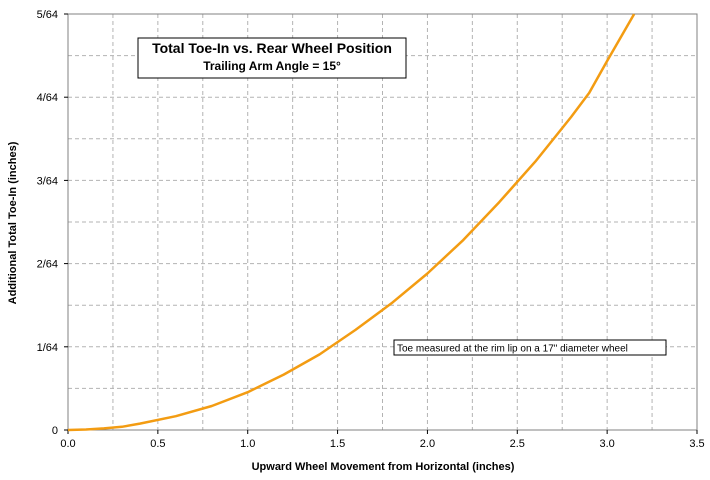 The image size is (710, 480). I want to click on x-tick-label: 1.0, so click(247, 444).